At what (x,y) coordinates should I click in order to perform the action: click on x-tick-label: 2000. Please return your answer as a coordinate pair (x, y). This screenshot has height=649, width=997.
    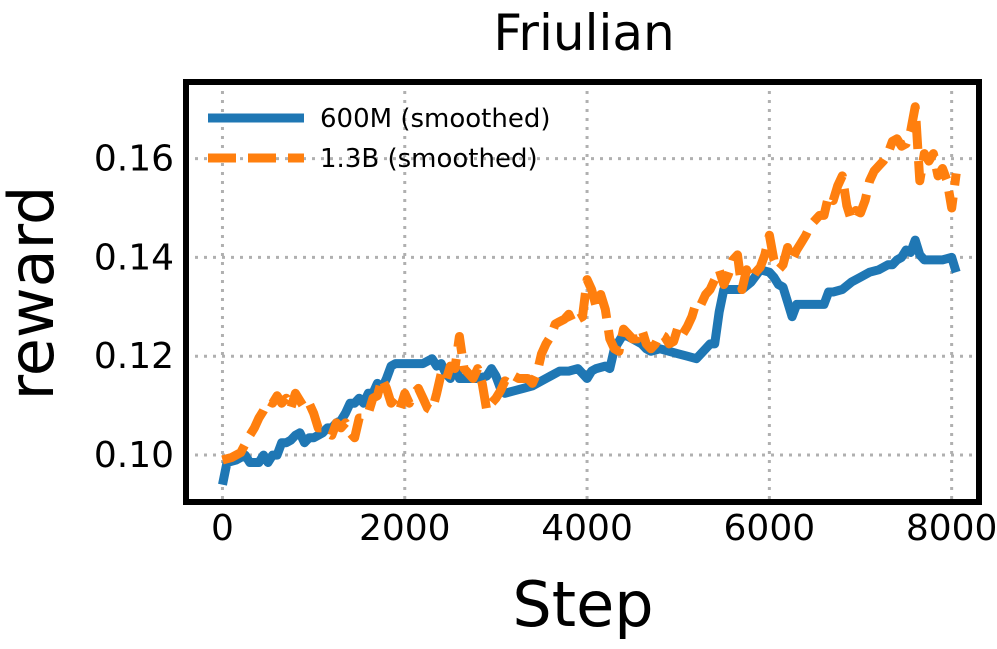
    Looking at the image, I should click on (405, 528).